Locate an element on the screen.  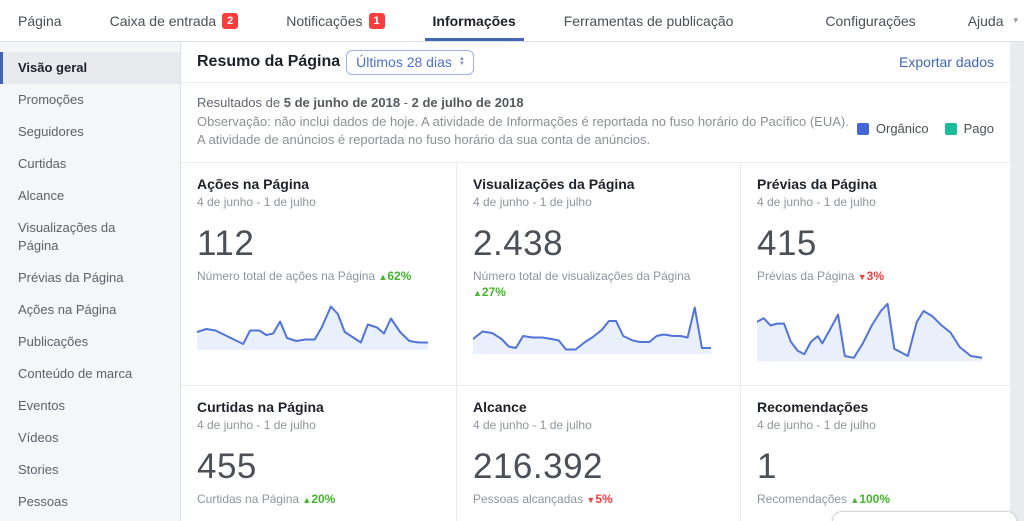
tab-ferramentas-de-publicacao: Ferramentas de publicação is located at coordinates (649, 20).